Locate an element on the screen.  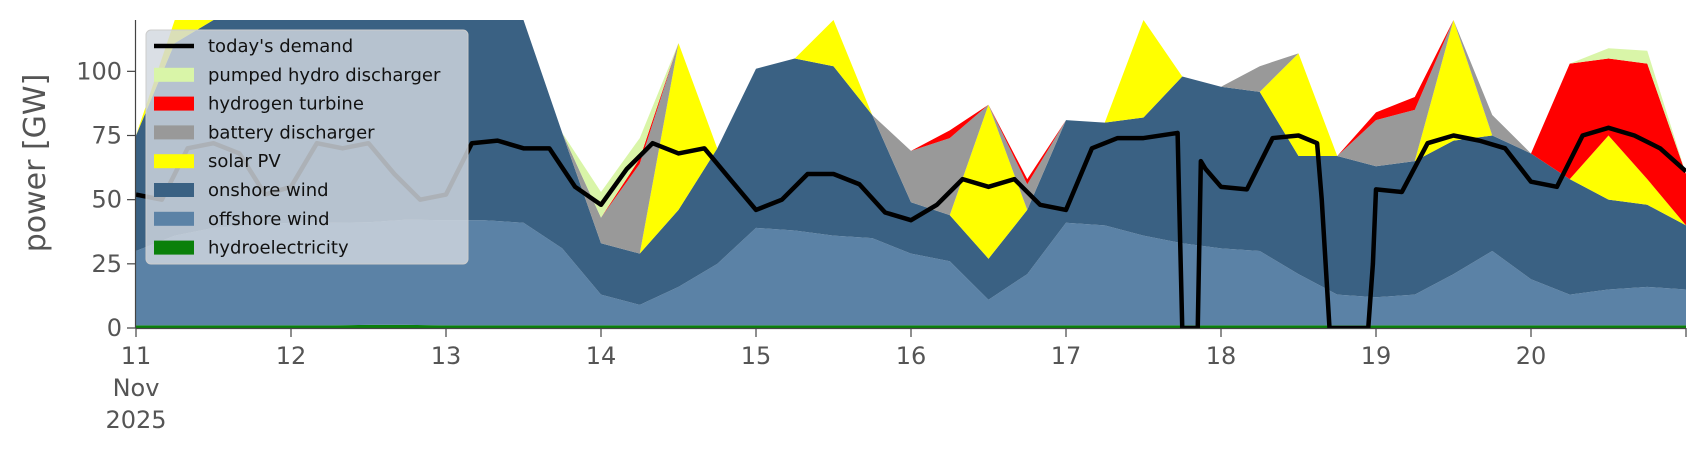
legend-swatch-solar-pv is located at coordinates (174, 161).